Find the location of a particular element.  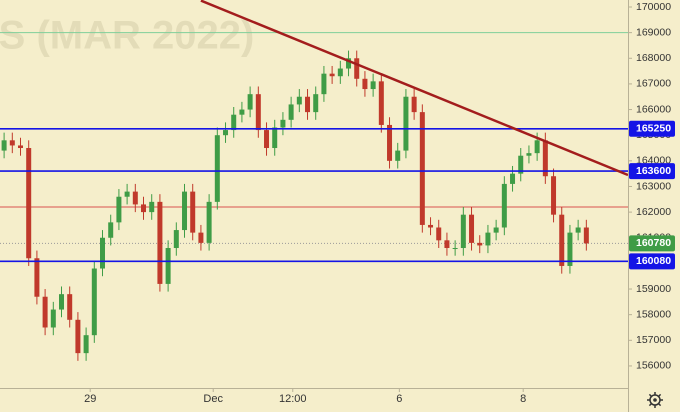

x-tick-label: 6 is located at coordinates (399, 399).